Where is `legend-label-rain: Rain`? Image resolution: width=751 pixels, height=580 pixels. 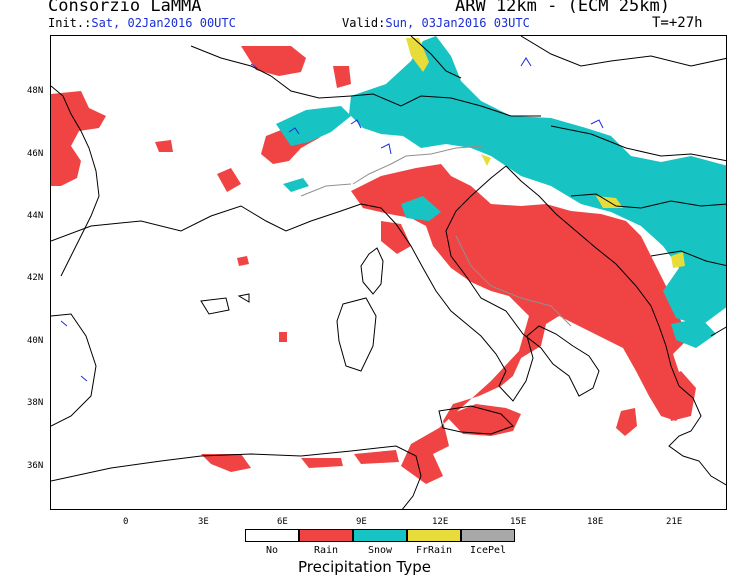 legend-label-rain: Rain is located at coordinates (326, 550).